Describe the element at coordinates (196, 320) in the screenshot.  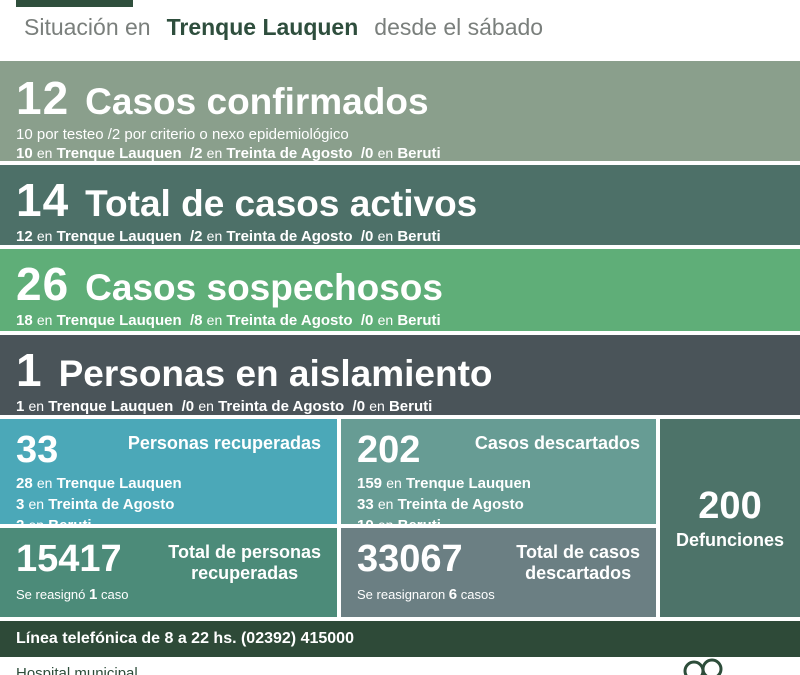
I see `count: /8` at that location.